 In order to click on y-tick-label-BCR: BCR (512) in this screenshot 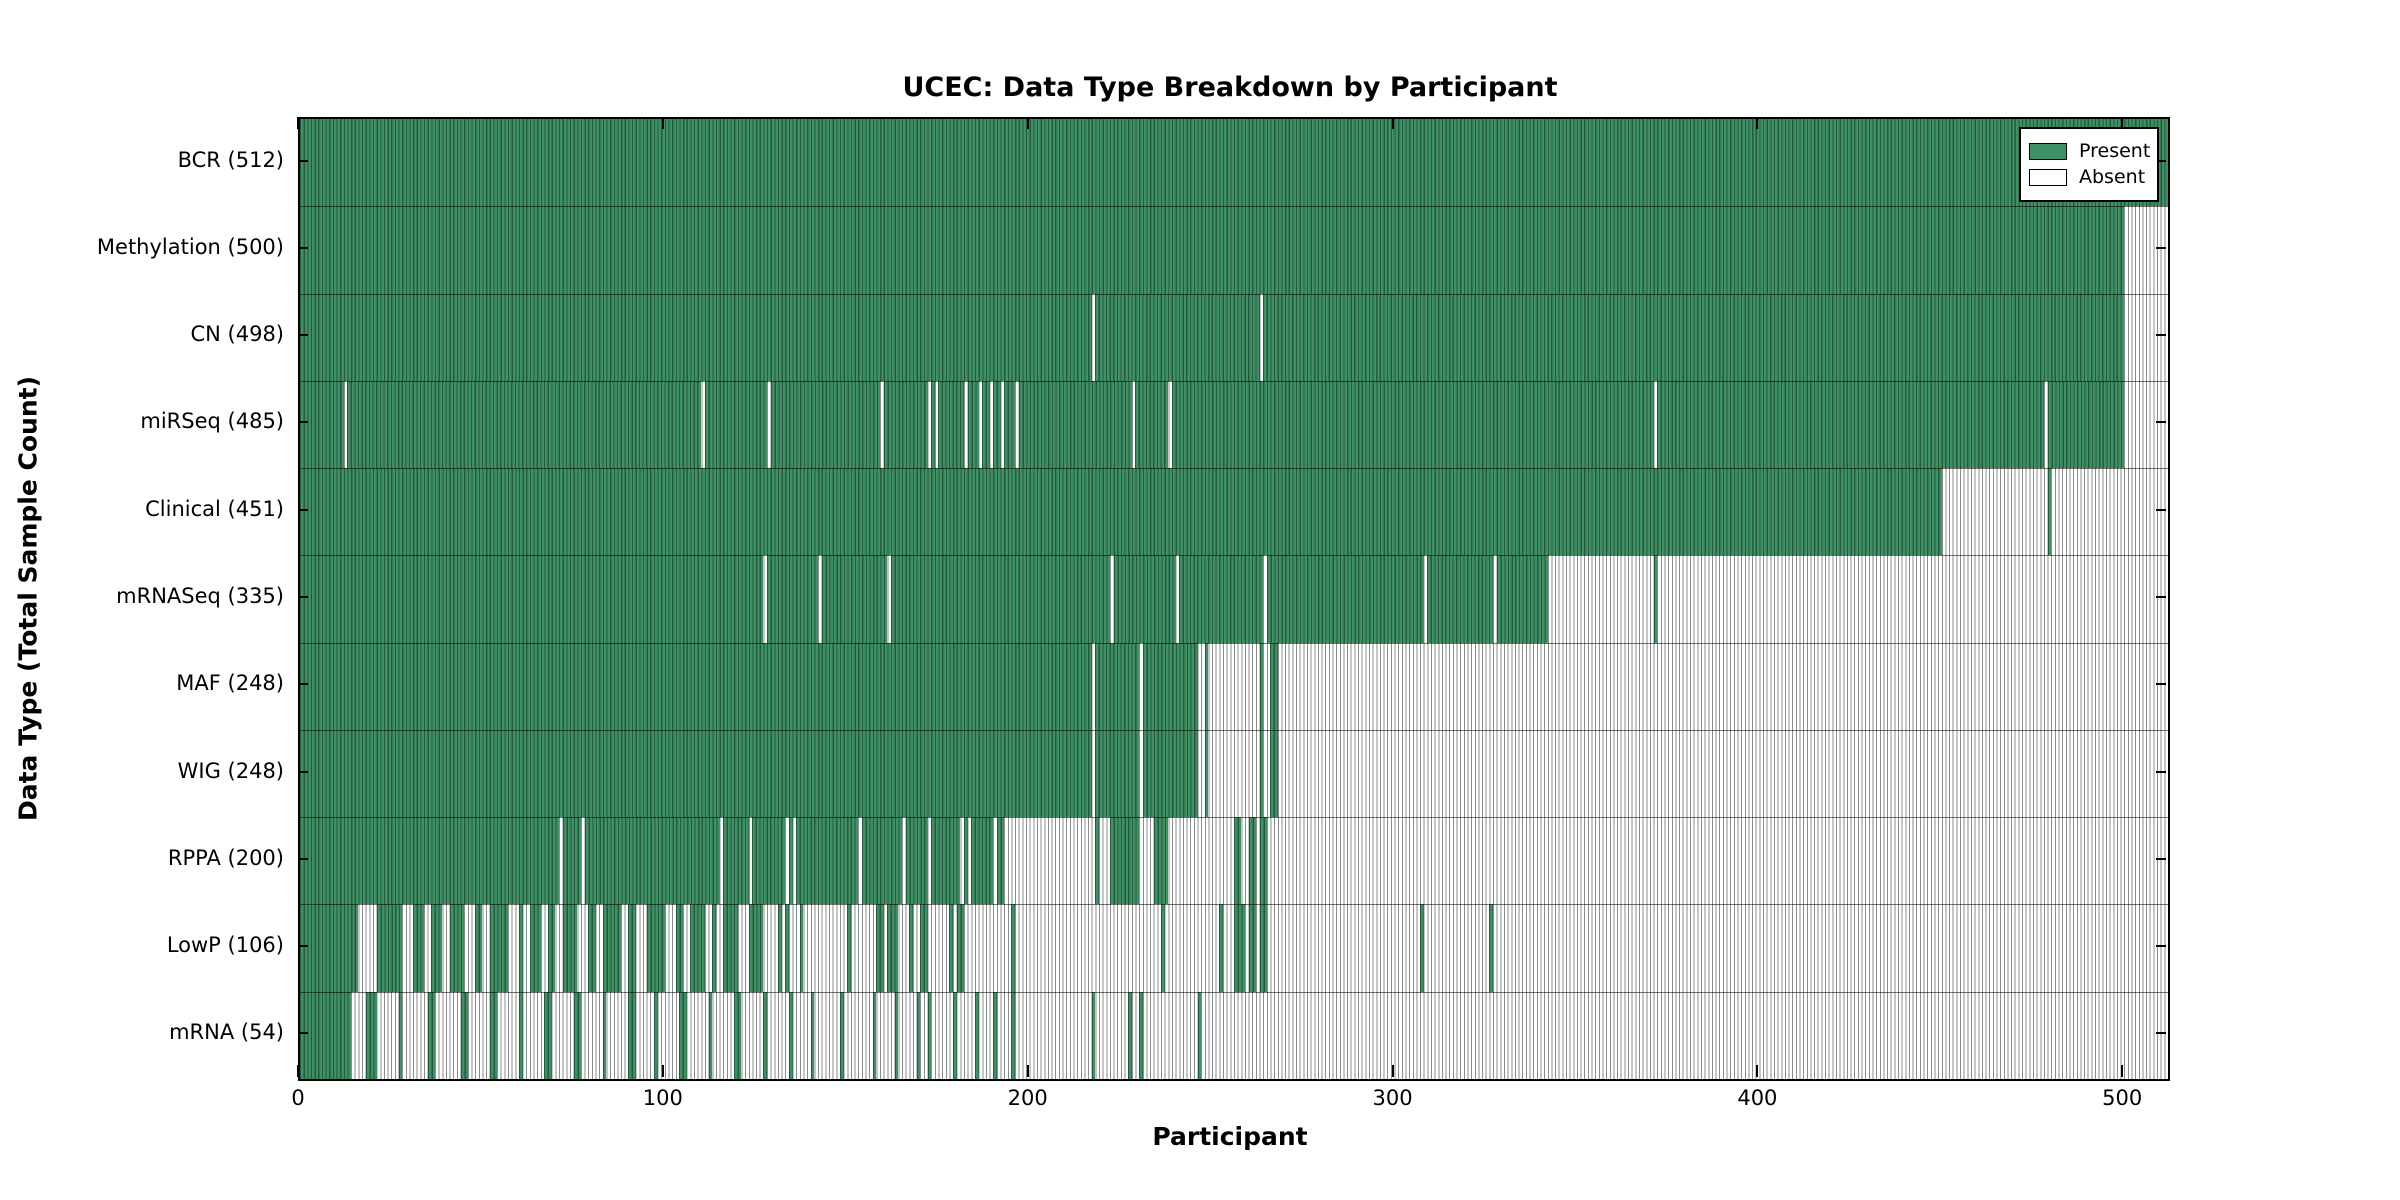, I will do `click(230, 159)`.